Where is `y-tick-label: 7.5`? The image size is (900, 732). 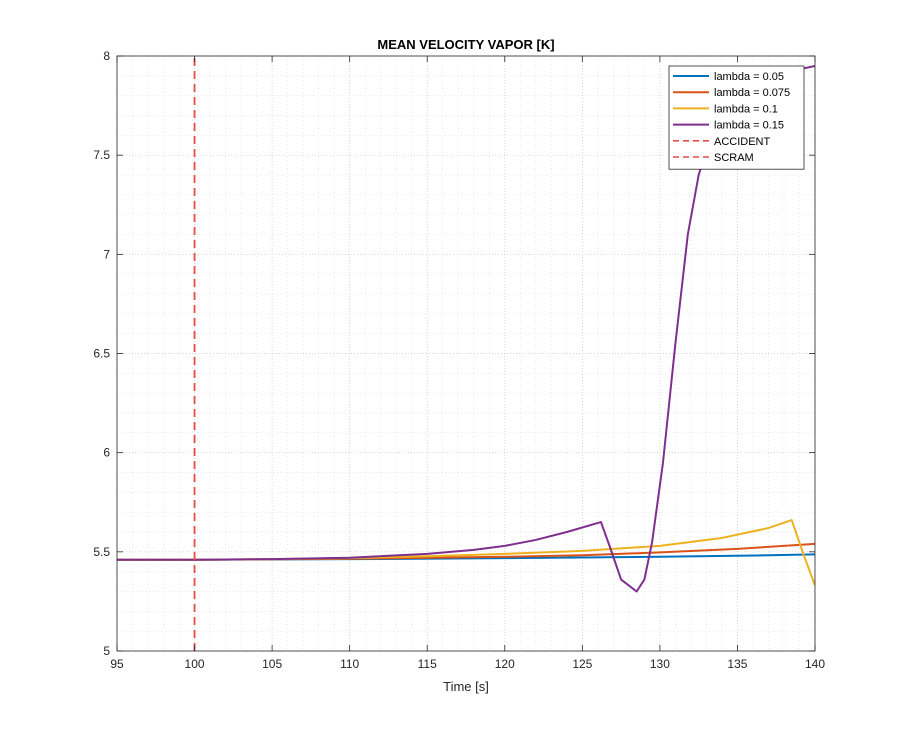 y-tick-label: 7.5 is located at coordinates (101, 155).